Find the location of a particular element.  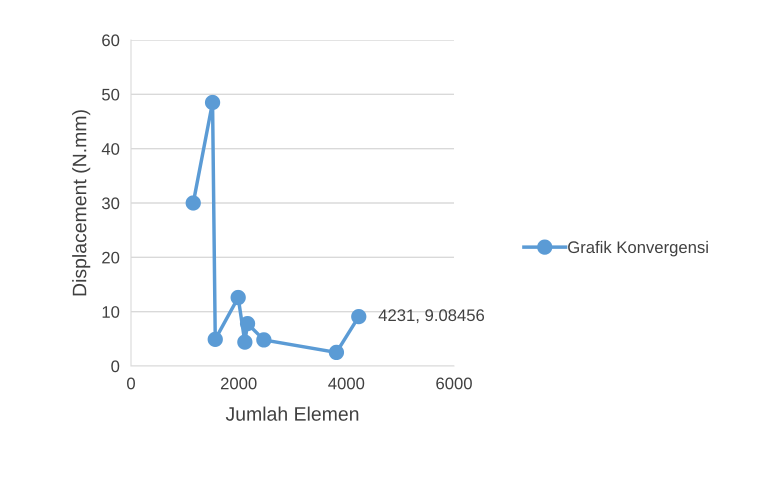

annotation: 4231, 9.08456 is located at coordinates (431, 316).